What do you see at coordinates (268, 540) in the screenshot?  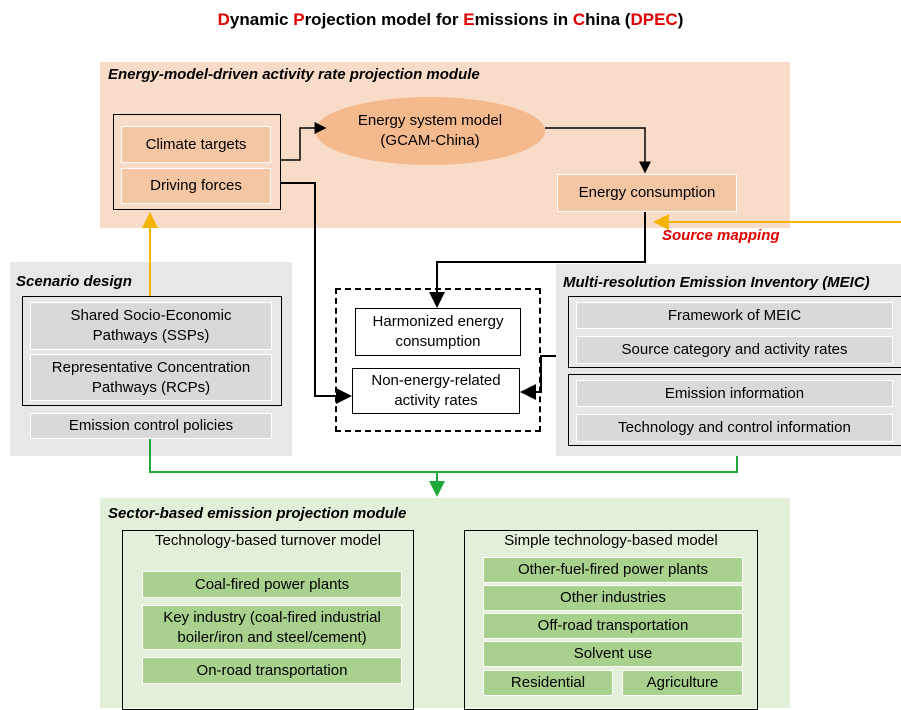 I see `turnover-title: Technology-based turnover model` at bounding box center [268, 540].